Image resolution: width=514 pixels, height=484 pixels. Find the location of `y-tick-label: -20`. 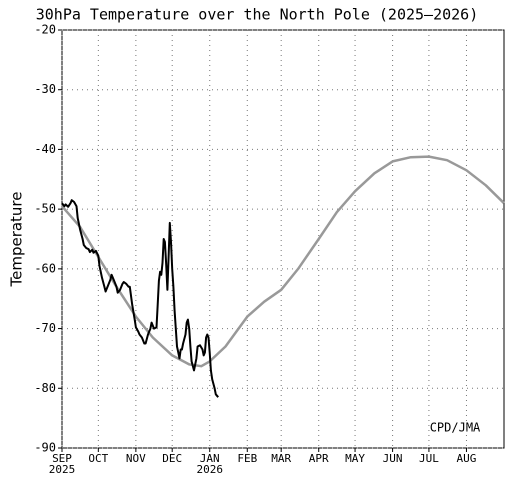

y-tick-label: -20 is located at coordinates (45, 30).